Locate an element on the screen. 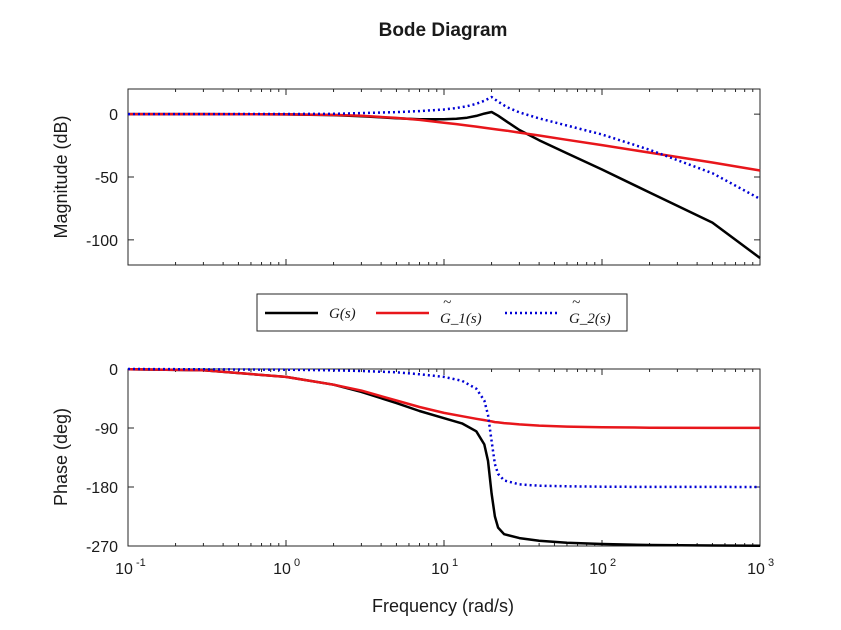  phase-line-g2 is located at coordinates (444, 428).